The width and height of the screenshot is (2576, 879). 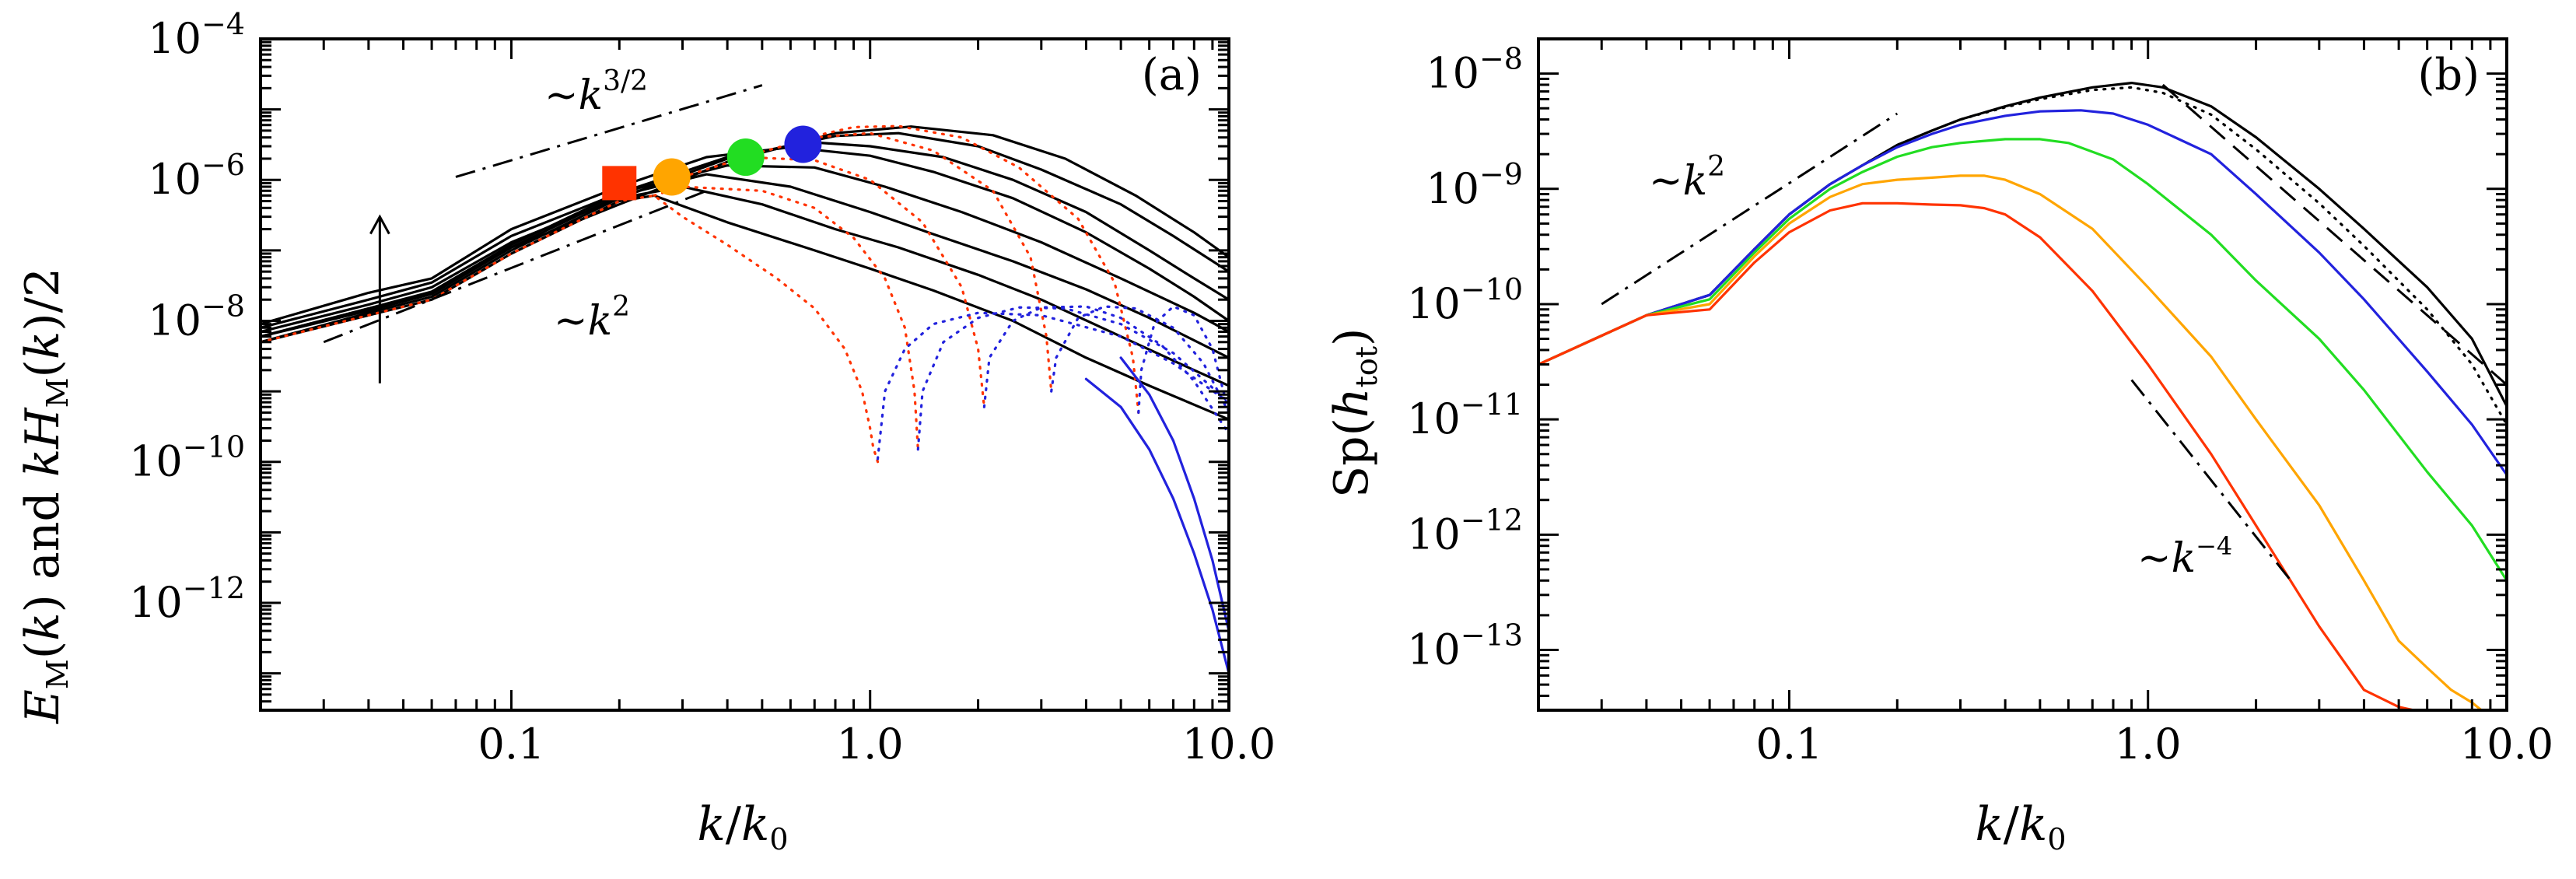 What do you see at coordinates (1355, 413) in the screenshot?
I see `panel-b-ylabel: Sp(htot)` at bounding box center [1355, 413].